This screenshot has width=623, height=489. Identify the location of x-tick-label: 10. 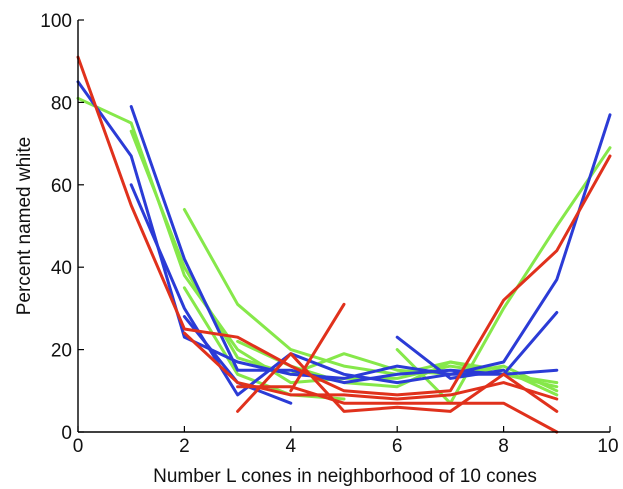
(607, 446).